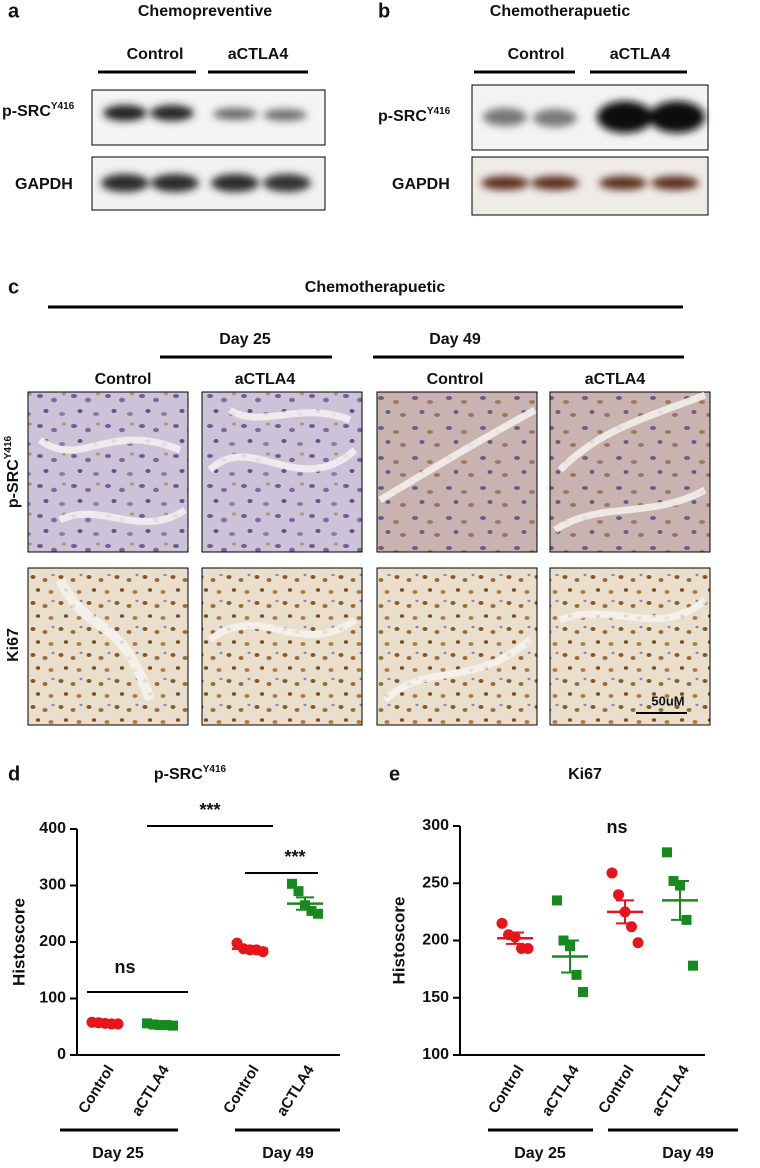 The image size is (760, 1168). What do you see at coordinates (215, 769) in the screenshot?
I see `title-sup: Y416` at bounding box center [215, 769].